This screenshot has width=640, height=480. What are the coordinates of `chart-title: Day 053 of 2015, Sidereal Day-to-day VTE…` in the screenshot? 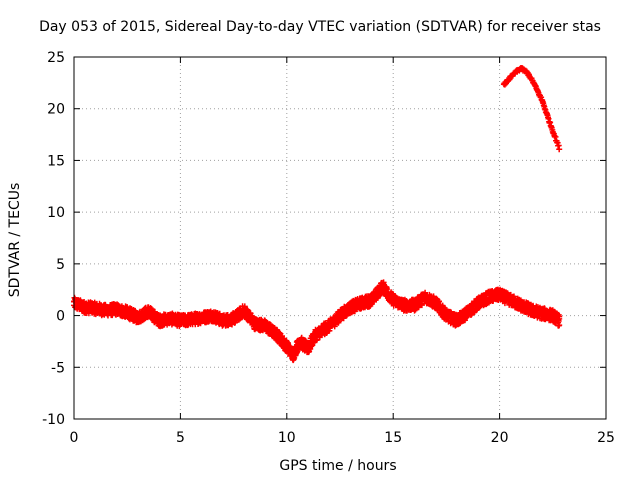 It's located at (320, 27).